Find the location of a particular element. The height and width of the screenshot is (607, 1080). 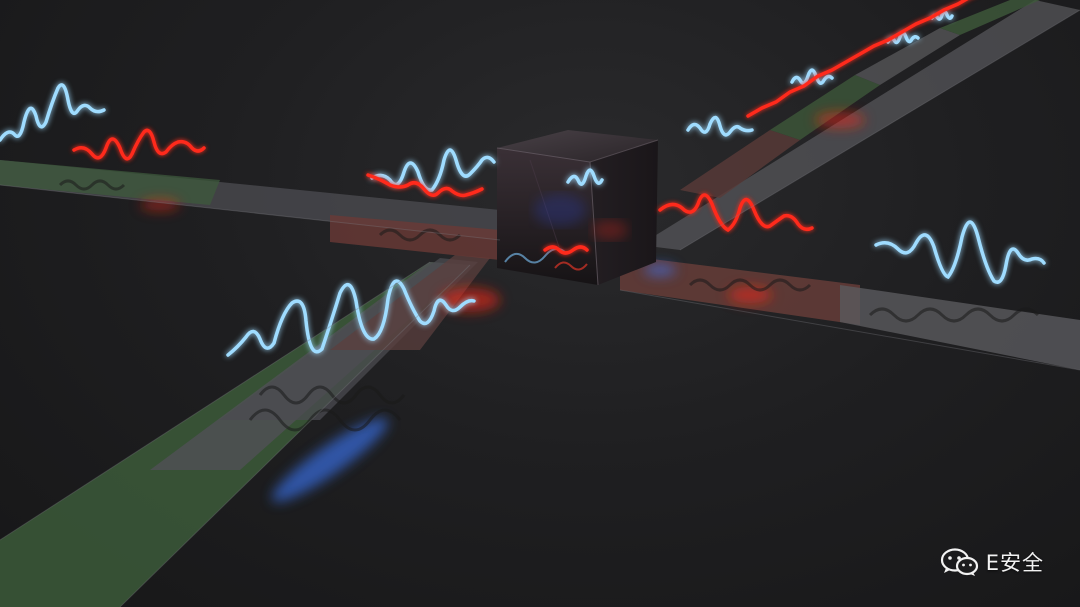

blue-wave-near-cube is located at coordinates (585, 177).